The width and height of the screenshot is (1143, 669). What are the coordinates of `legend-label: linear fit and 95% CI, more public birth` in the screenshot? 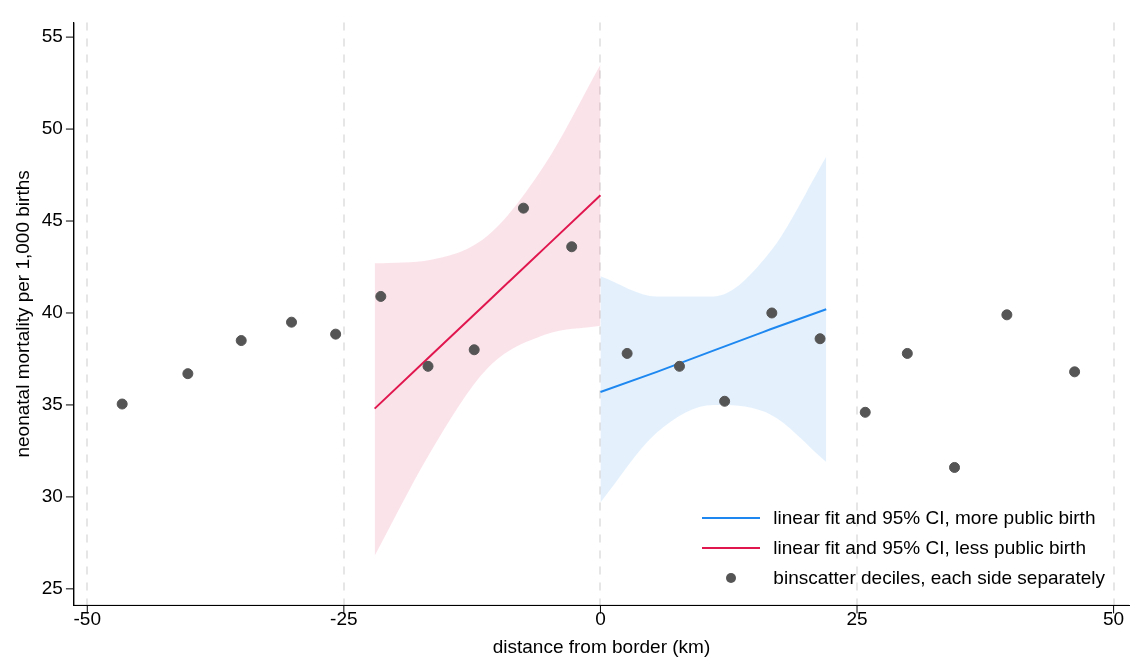 It's located at (934, 518).